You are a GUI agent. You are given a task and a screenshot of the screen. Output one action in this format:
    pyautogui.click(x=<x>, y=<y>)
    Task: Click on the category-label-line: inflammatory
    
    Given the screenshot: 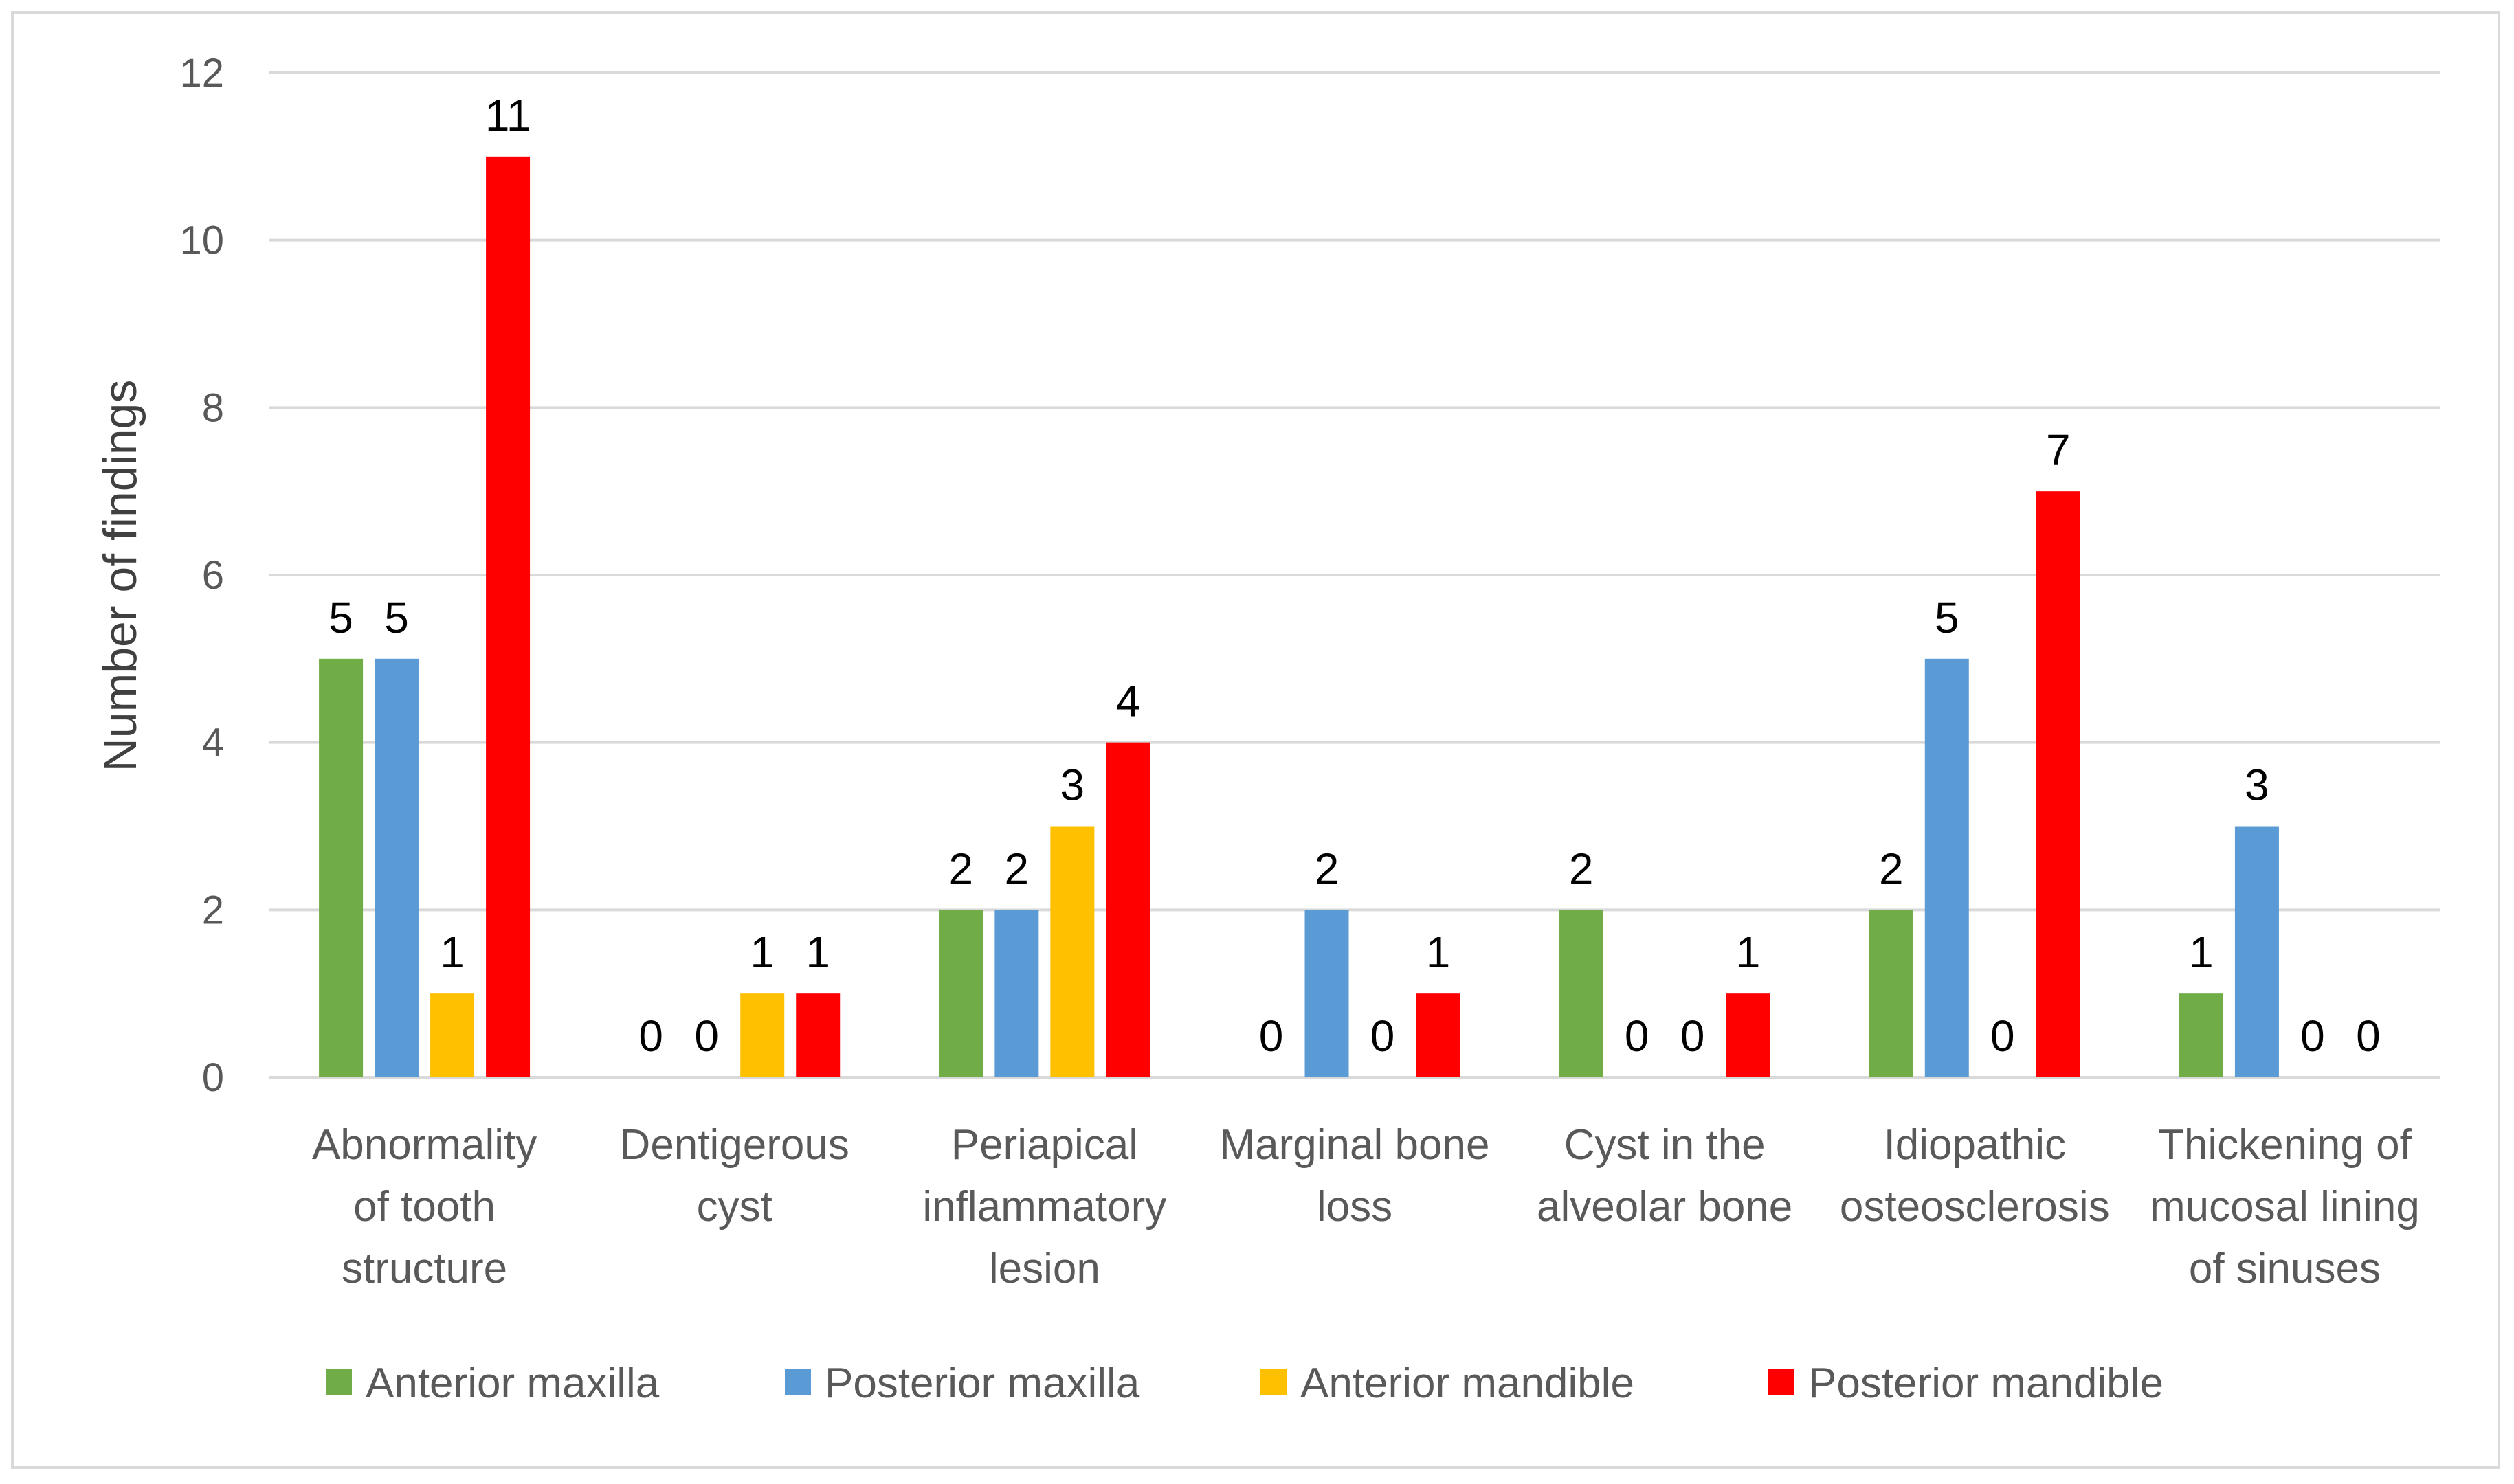 What is the action you would take?
    pyautogui.click(x=1044, y=1206)
    